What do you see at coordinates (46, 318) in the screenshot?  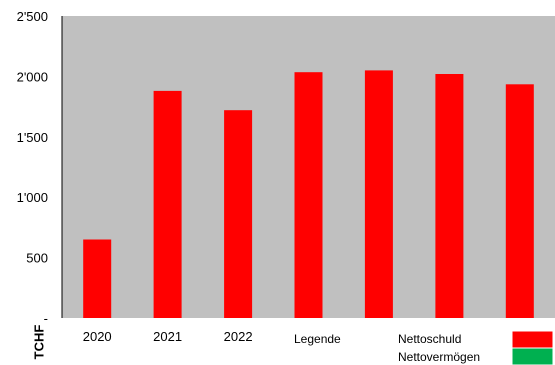 I see `y-tick-label: -` at bounding box center [46, 318].